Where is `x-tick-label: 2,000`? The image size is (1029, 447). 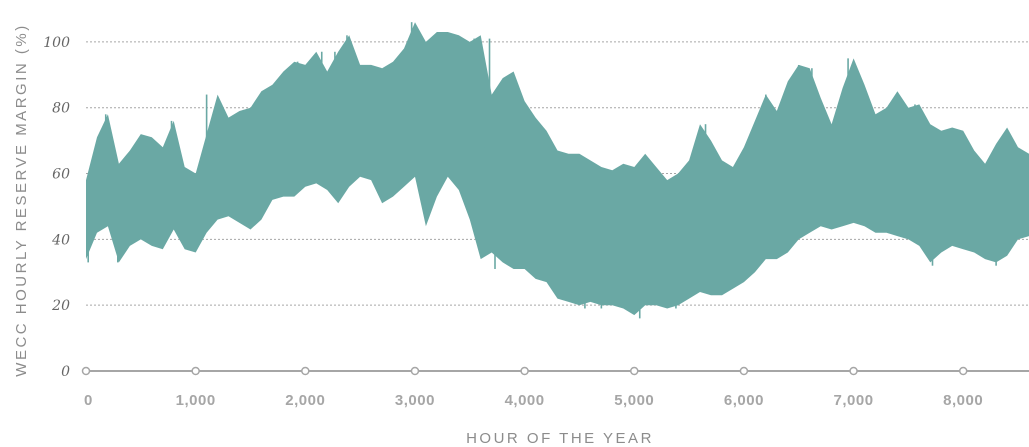
x-tick-label: 2,000 is located at coordinates (305, 400).